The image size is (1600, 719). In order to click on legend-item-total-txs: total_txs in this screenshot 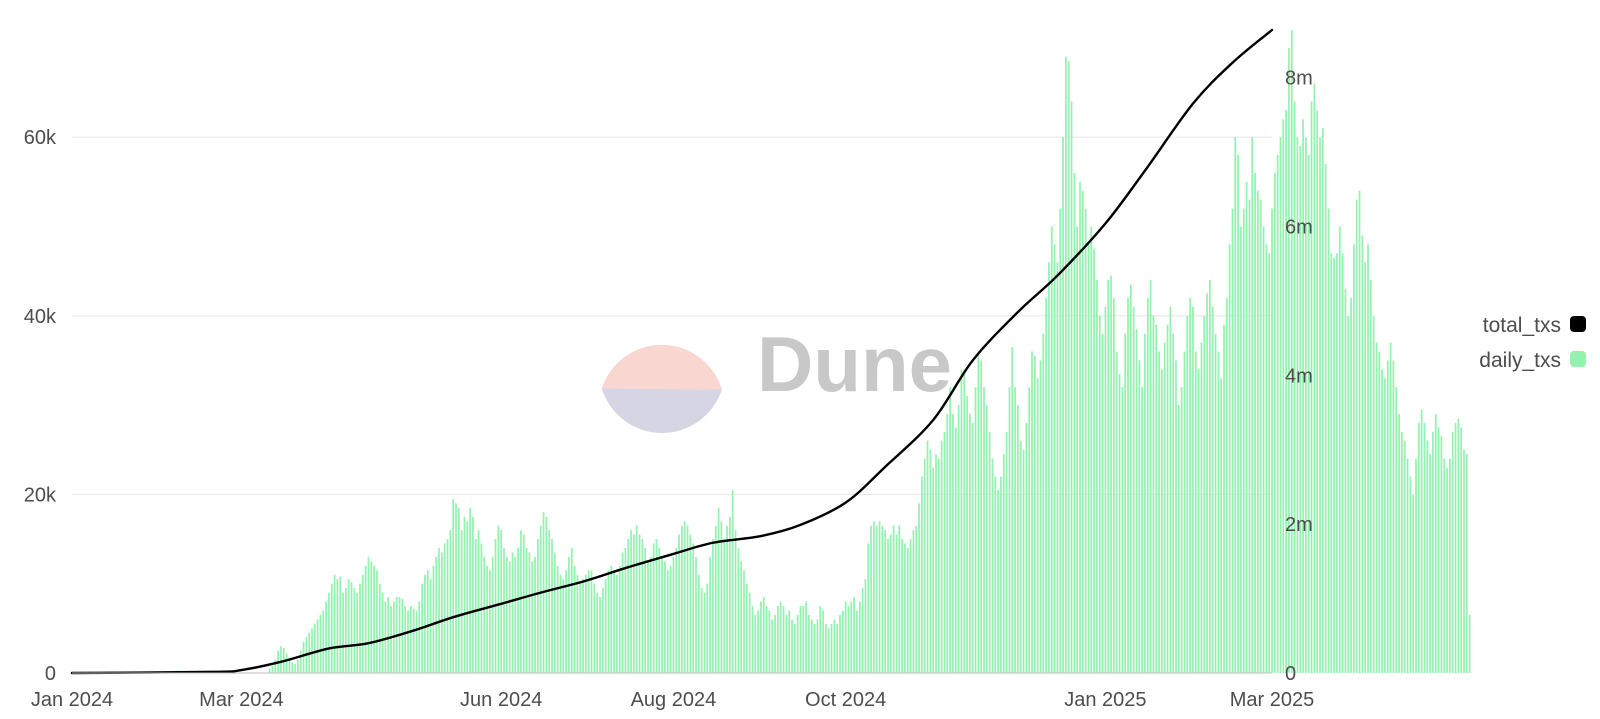, I will do `click(1534, 325)`.